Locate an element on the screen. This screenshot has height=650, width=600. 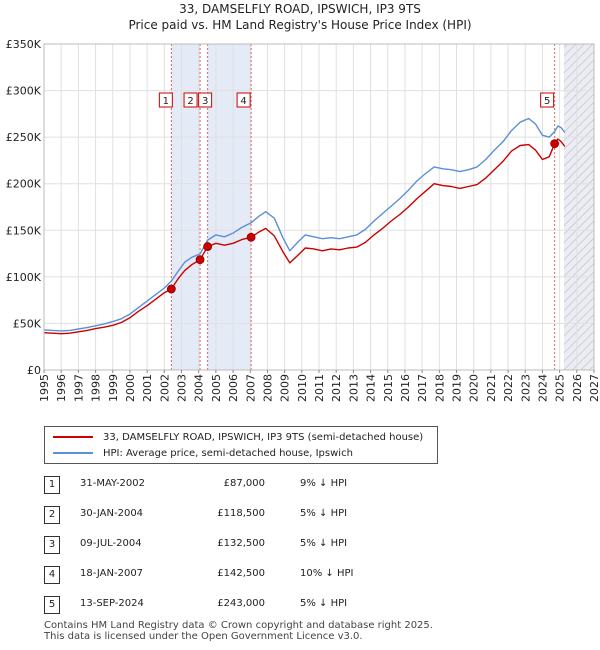
x-tick-label: 2011 is located at coordinates (319, 388).